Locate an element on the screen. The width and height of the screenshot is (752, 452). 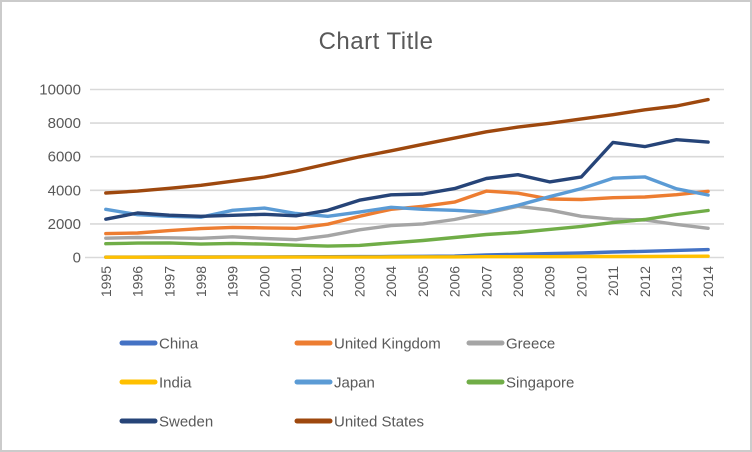
x-tick-label: 2005 is located at coordinates (423, 281).